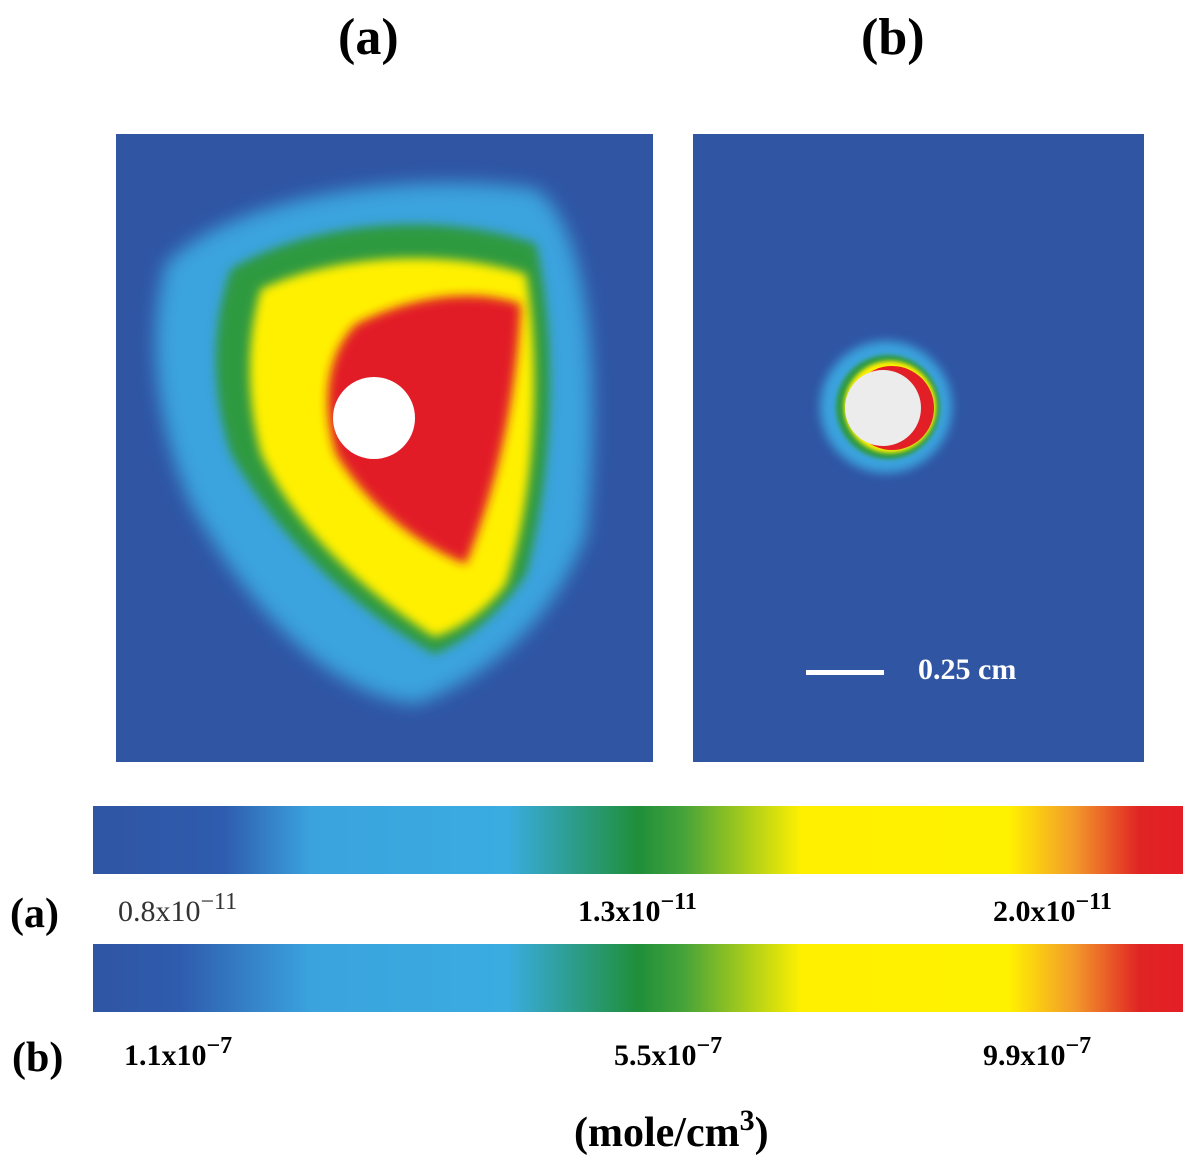 The width and height of the screenshot is (1183, 1158). Describe the element at coordinates (967, 669) in the screenshot. I see `scale-bar-label: 0.25 cm` at that location.